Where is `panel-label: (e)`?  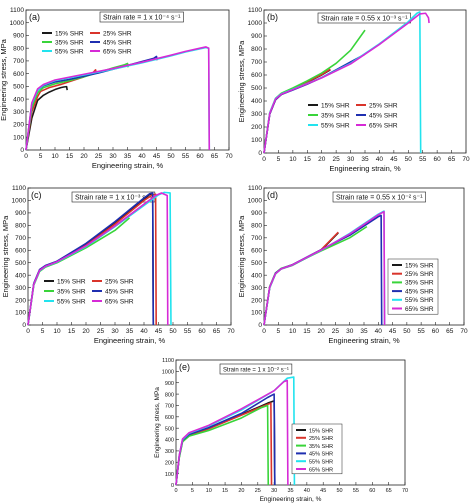 panel-label: (e) is located at coordinates (184, 367).